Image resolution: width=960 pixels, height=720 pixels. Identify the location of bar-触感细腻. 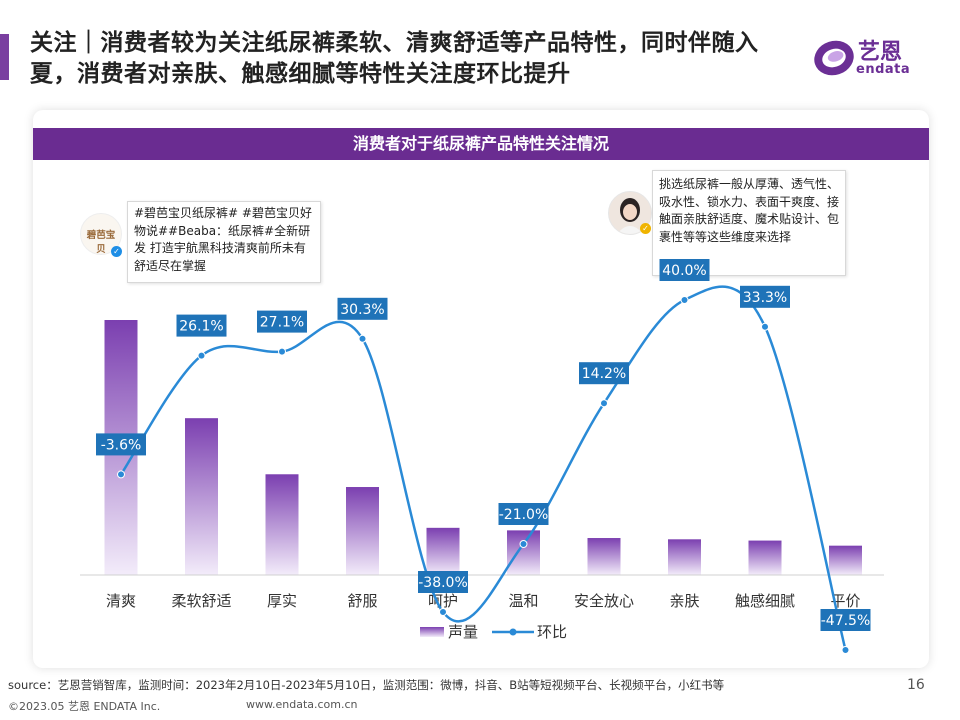
(765, 557).